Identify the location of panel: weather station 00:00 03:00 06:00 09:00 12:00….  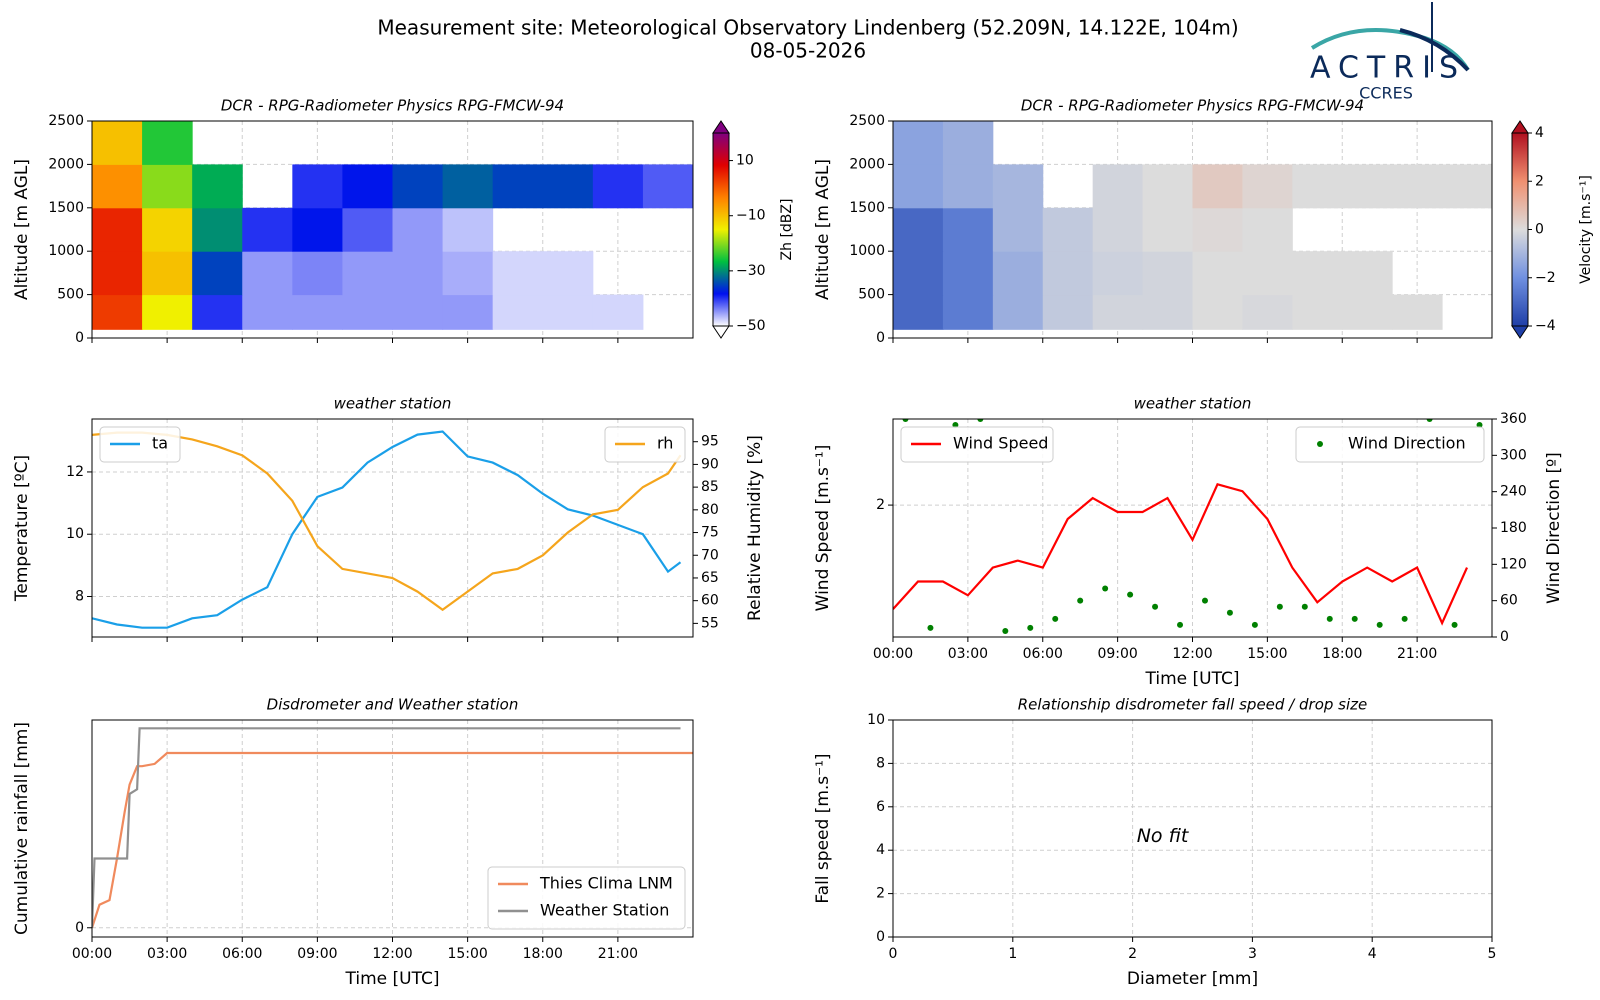
(1188, 542).